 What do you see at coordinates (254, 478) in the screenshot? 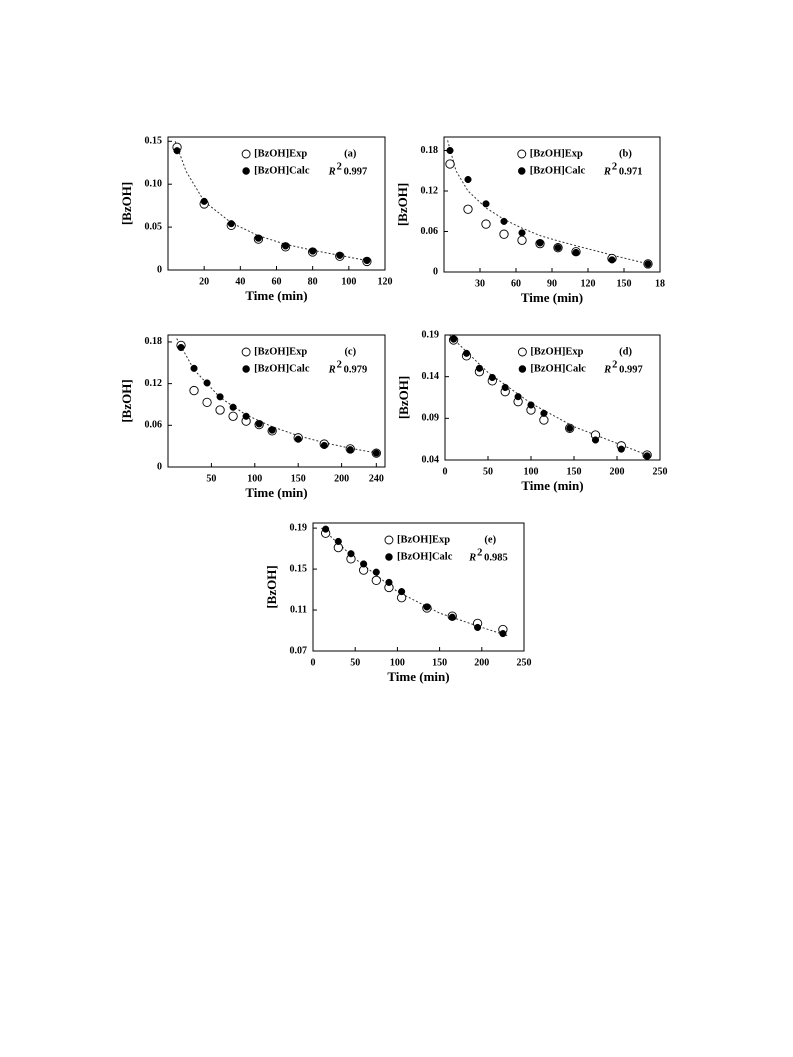
I see `x-tick-label: 100` at bounding box center [254, 478].